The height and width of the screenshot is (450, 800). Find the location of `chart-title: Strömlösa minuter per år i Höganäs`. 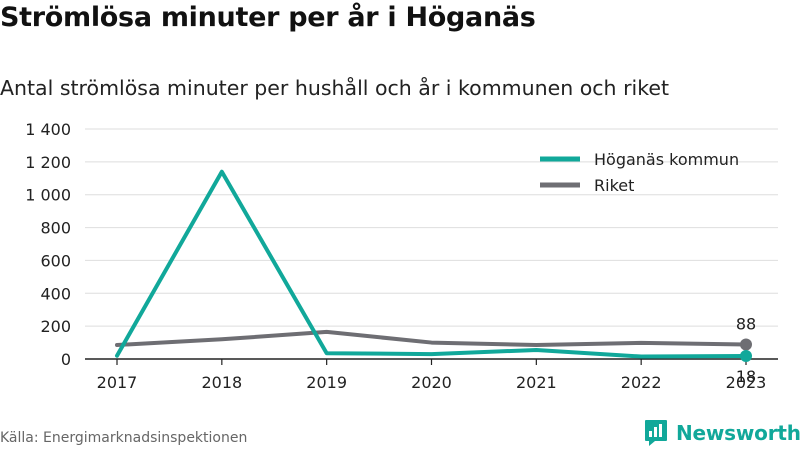

chart-title: Strömlösa minuter per år i Höganäs is located at coordinates (268, 17).